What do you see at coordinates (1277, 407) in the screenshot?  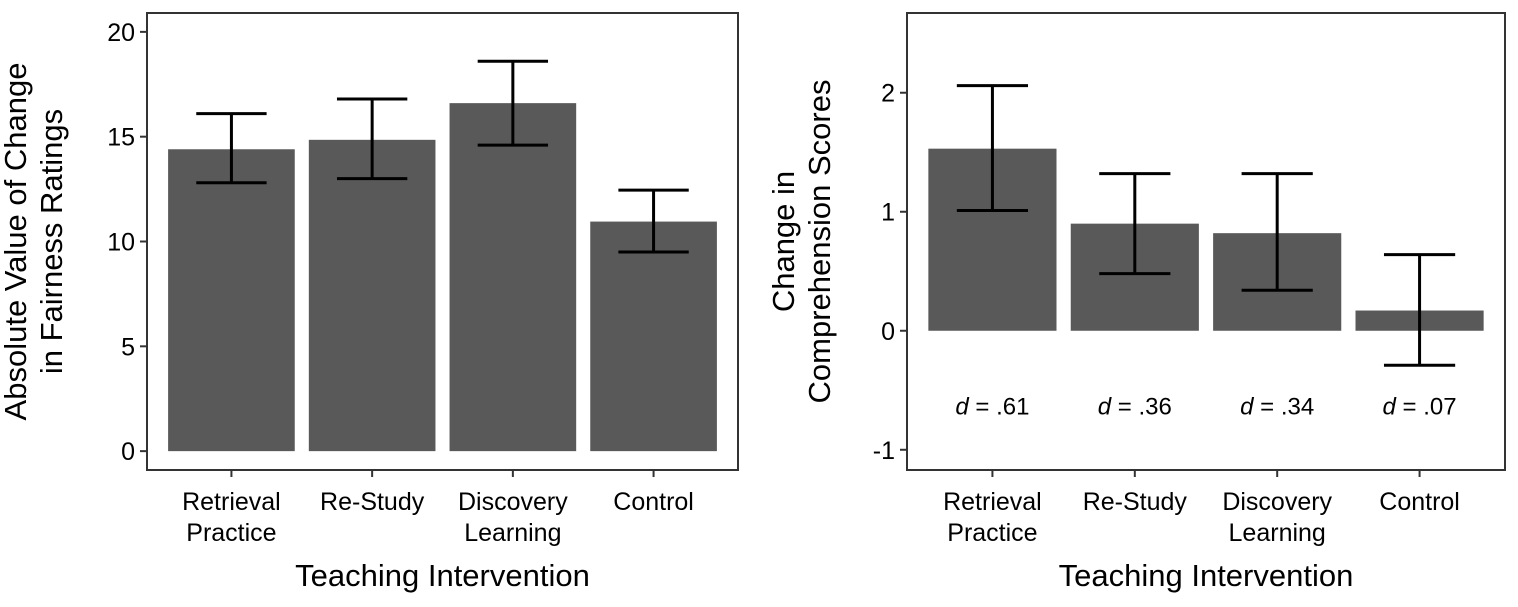 I see `effect-size-label: d = .34` at bounding box center [1277, 407].